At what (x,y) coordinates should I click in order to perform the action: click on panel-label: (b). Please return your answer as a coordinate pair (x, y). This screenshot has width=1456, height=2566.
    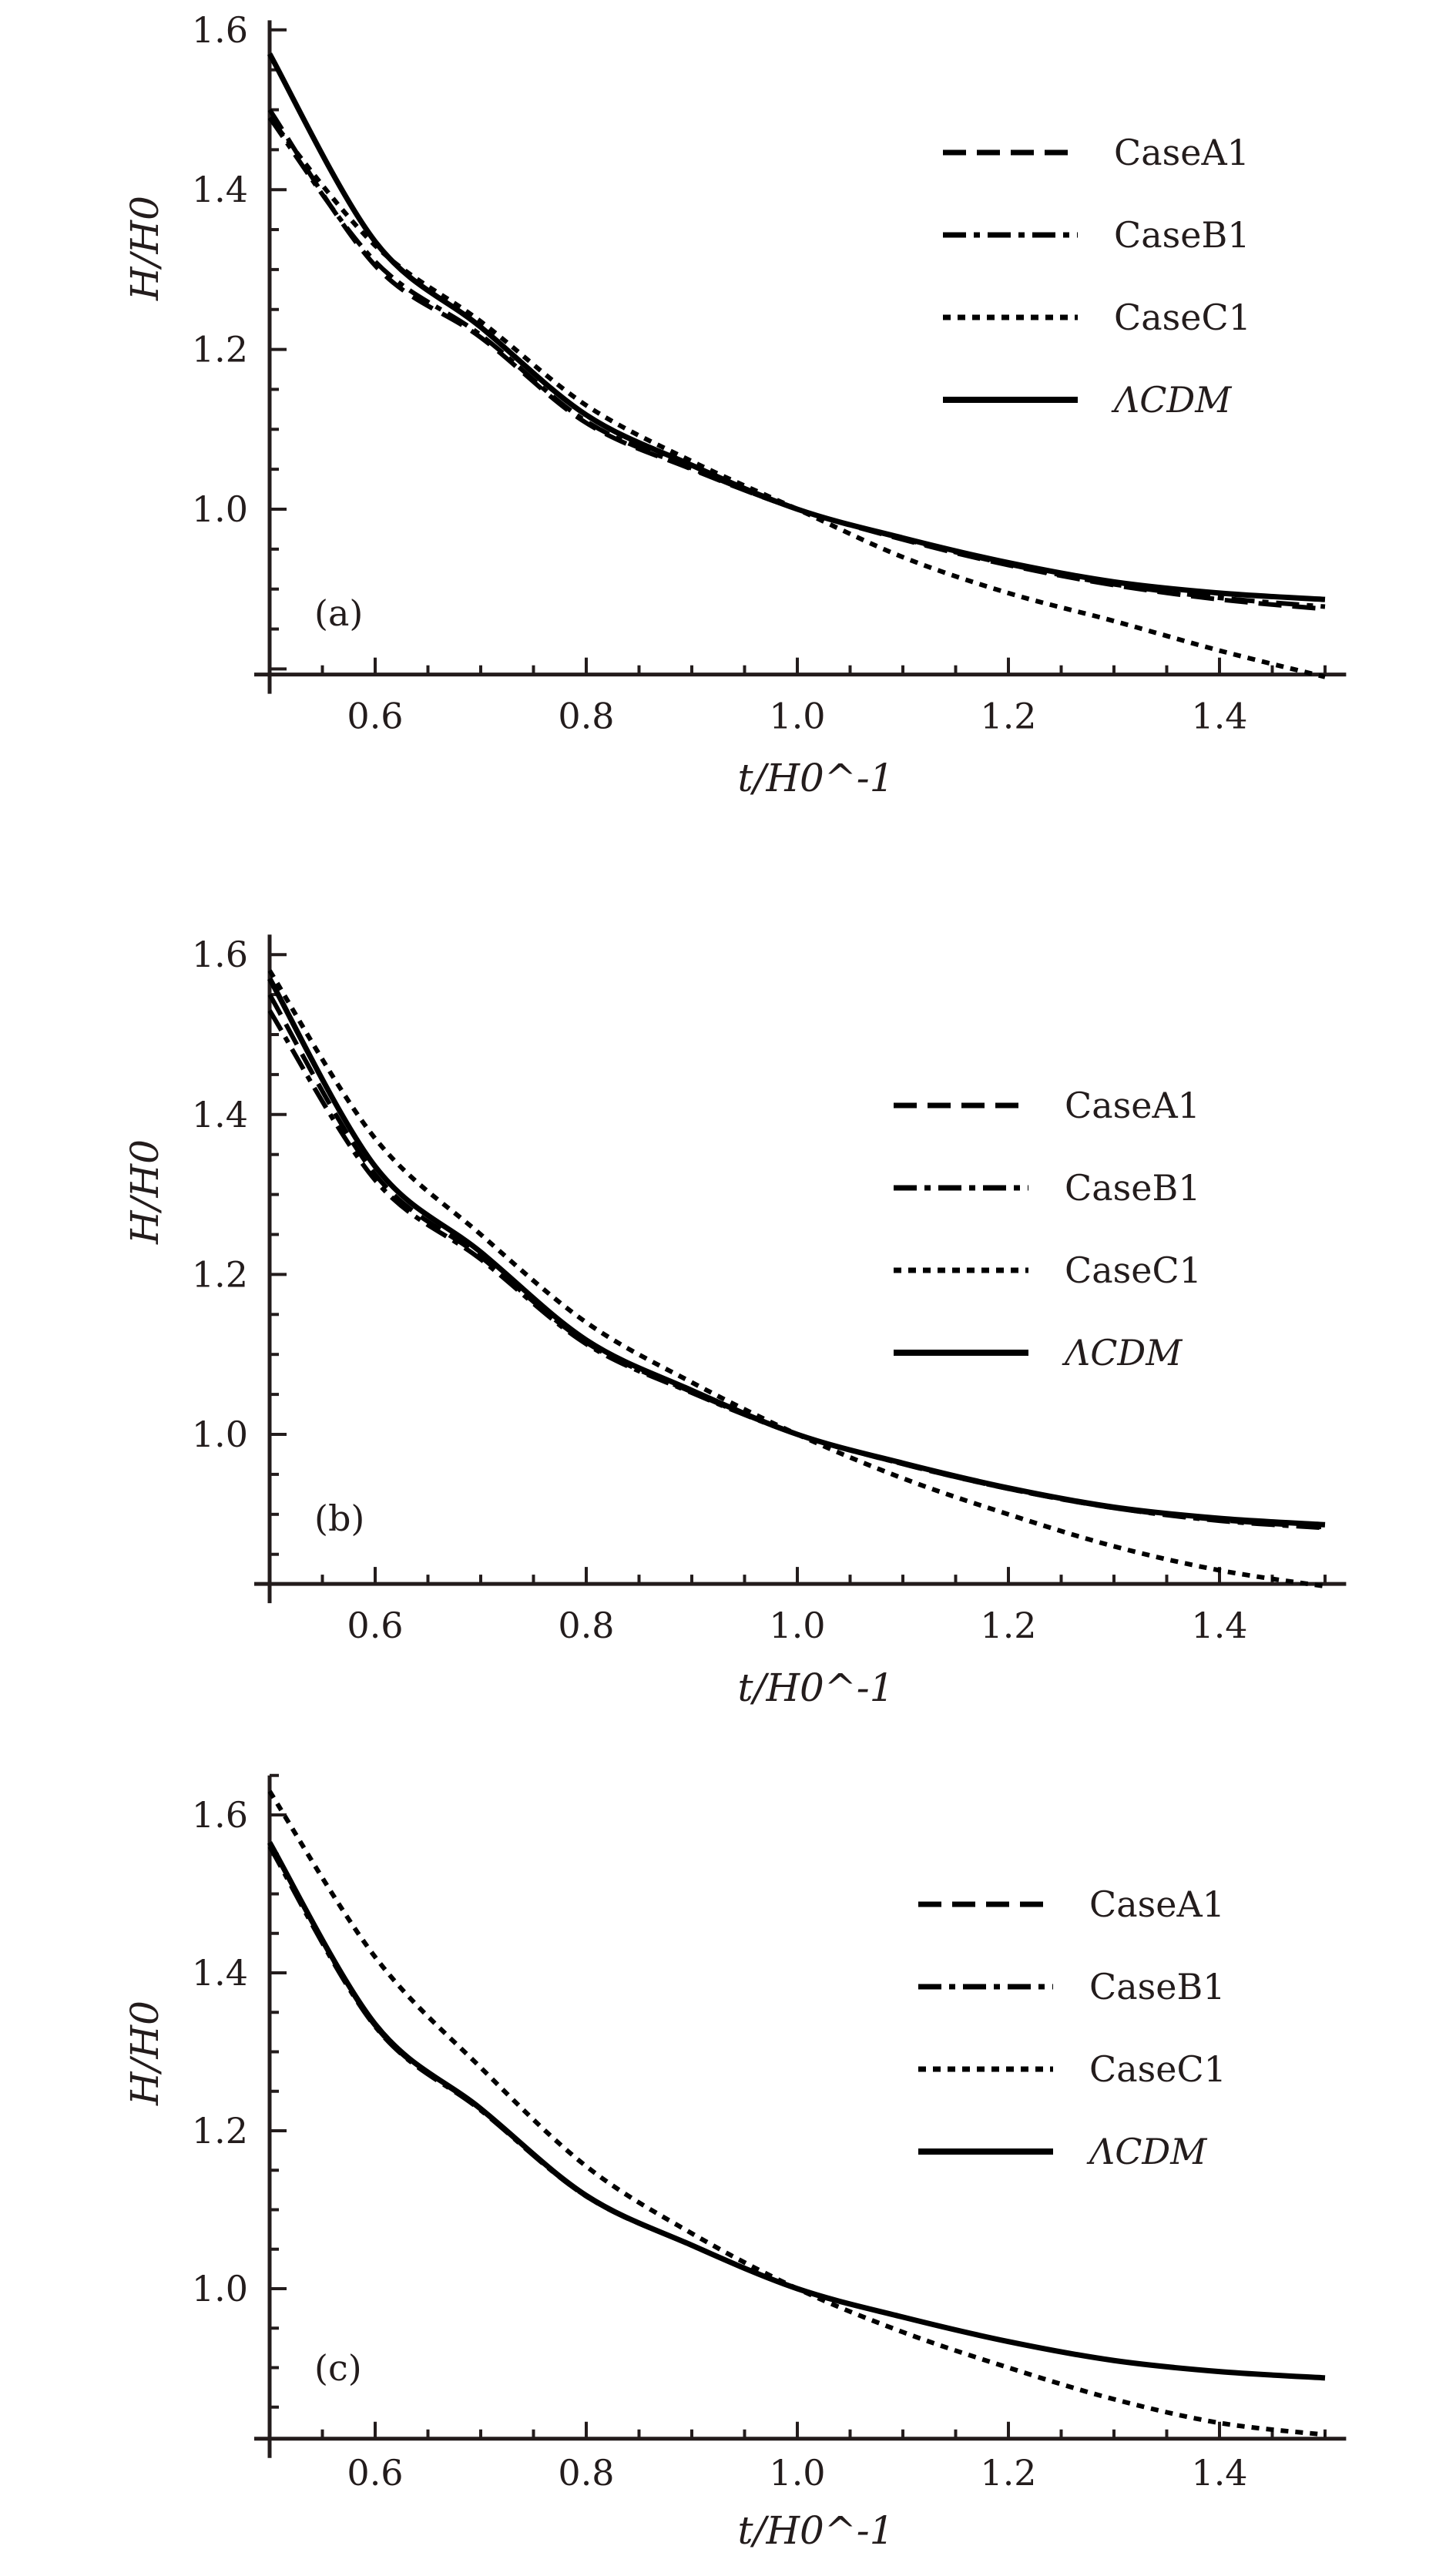
    Looking at the image, I should click on (339, 1518).